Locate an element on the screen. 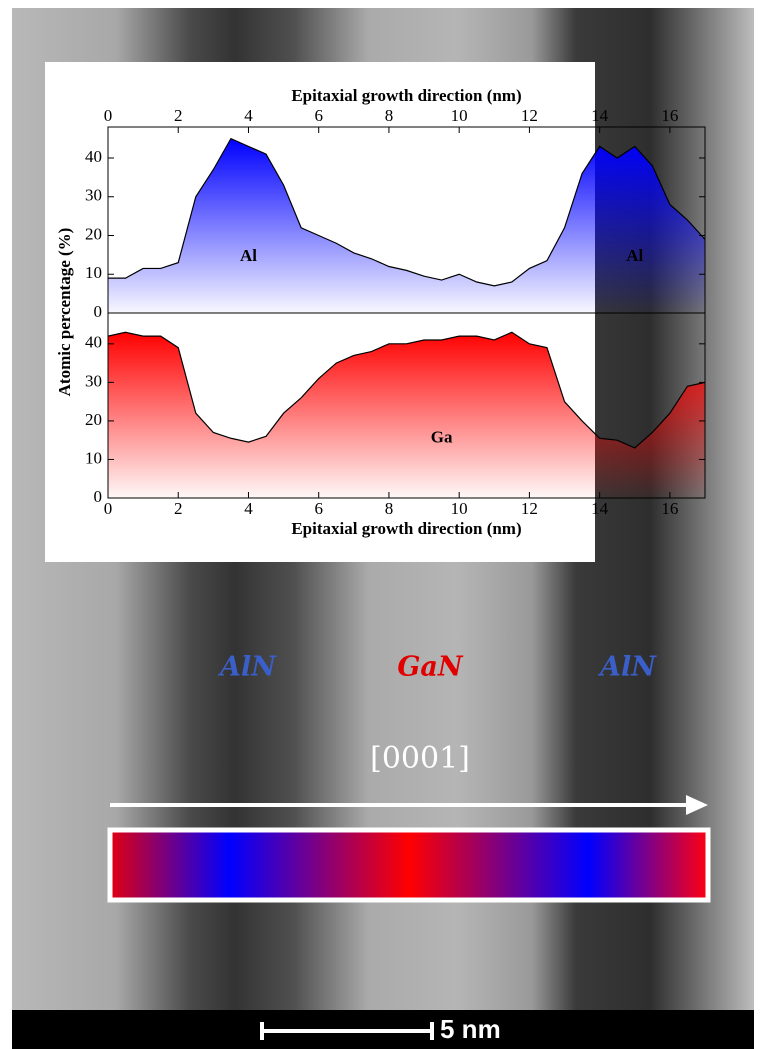 Image resolution: width=764 pixels, height=1049 pixels. layer-label: GaN is located at coordinates (430, 667).